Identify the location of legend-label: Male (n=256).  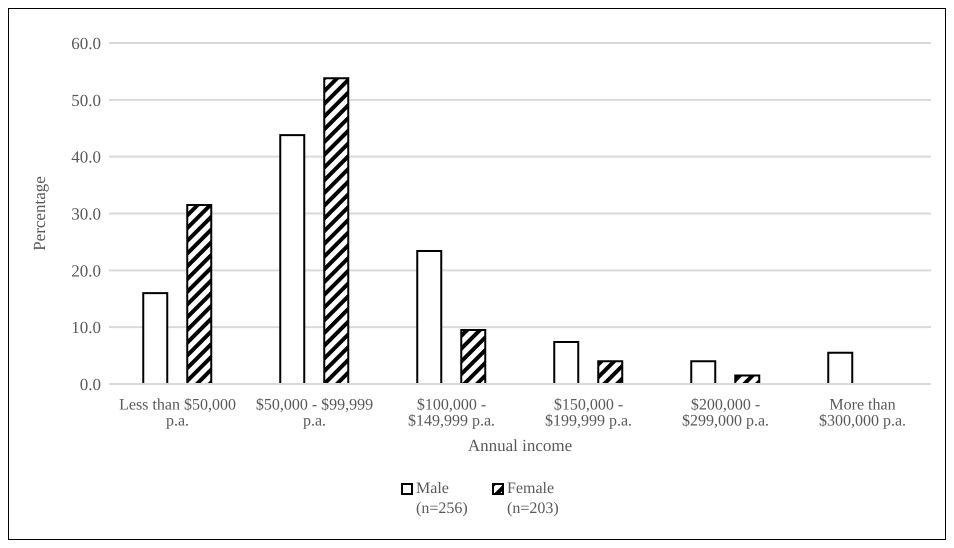
(442, 499).